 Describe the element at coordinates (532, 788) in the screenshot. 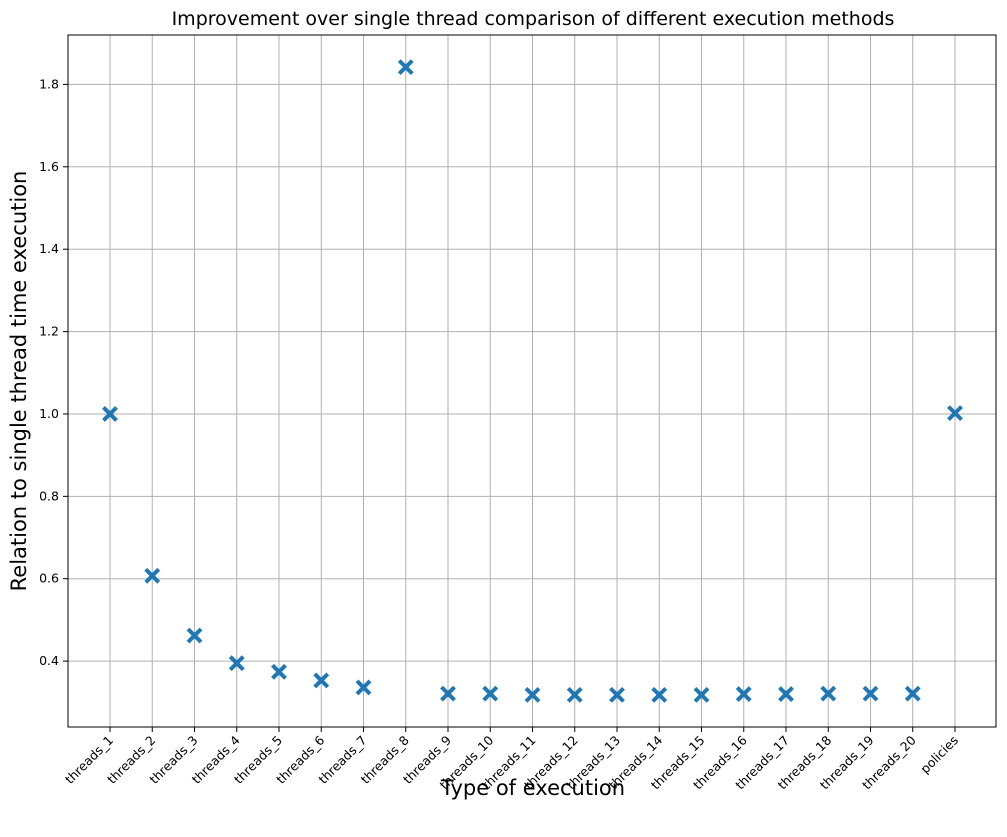

I see `x-axis-label: Type of execution` at that location.